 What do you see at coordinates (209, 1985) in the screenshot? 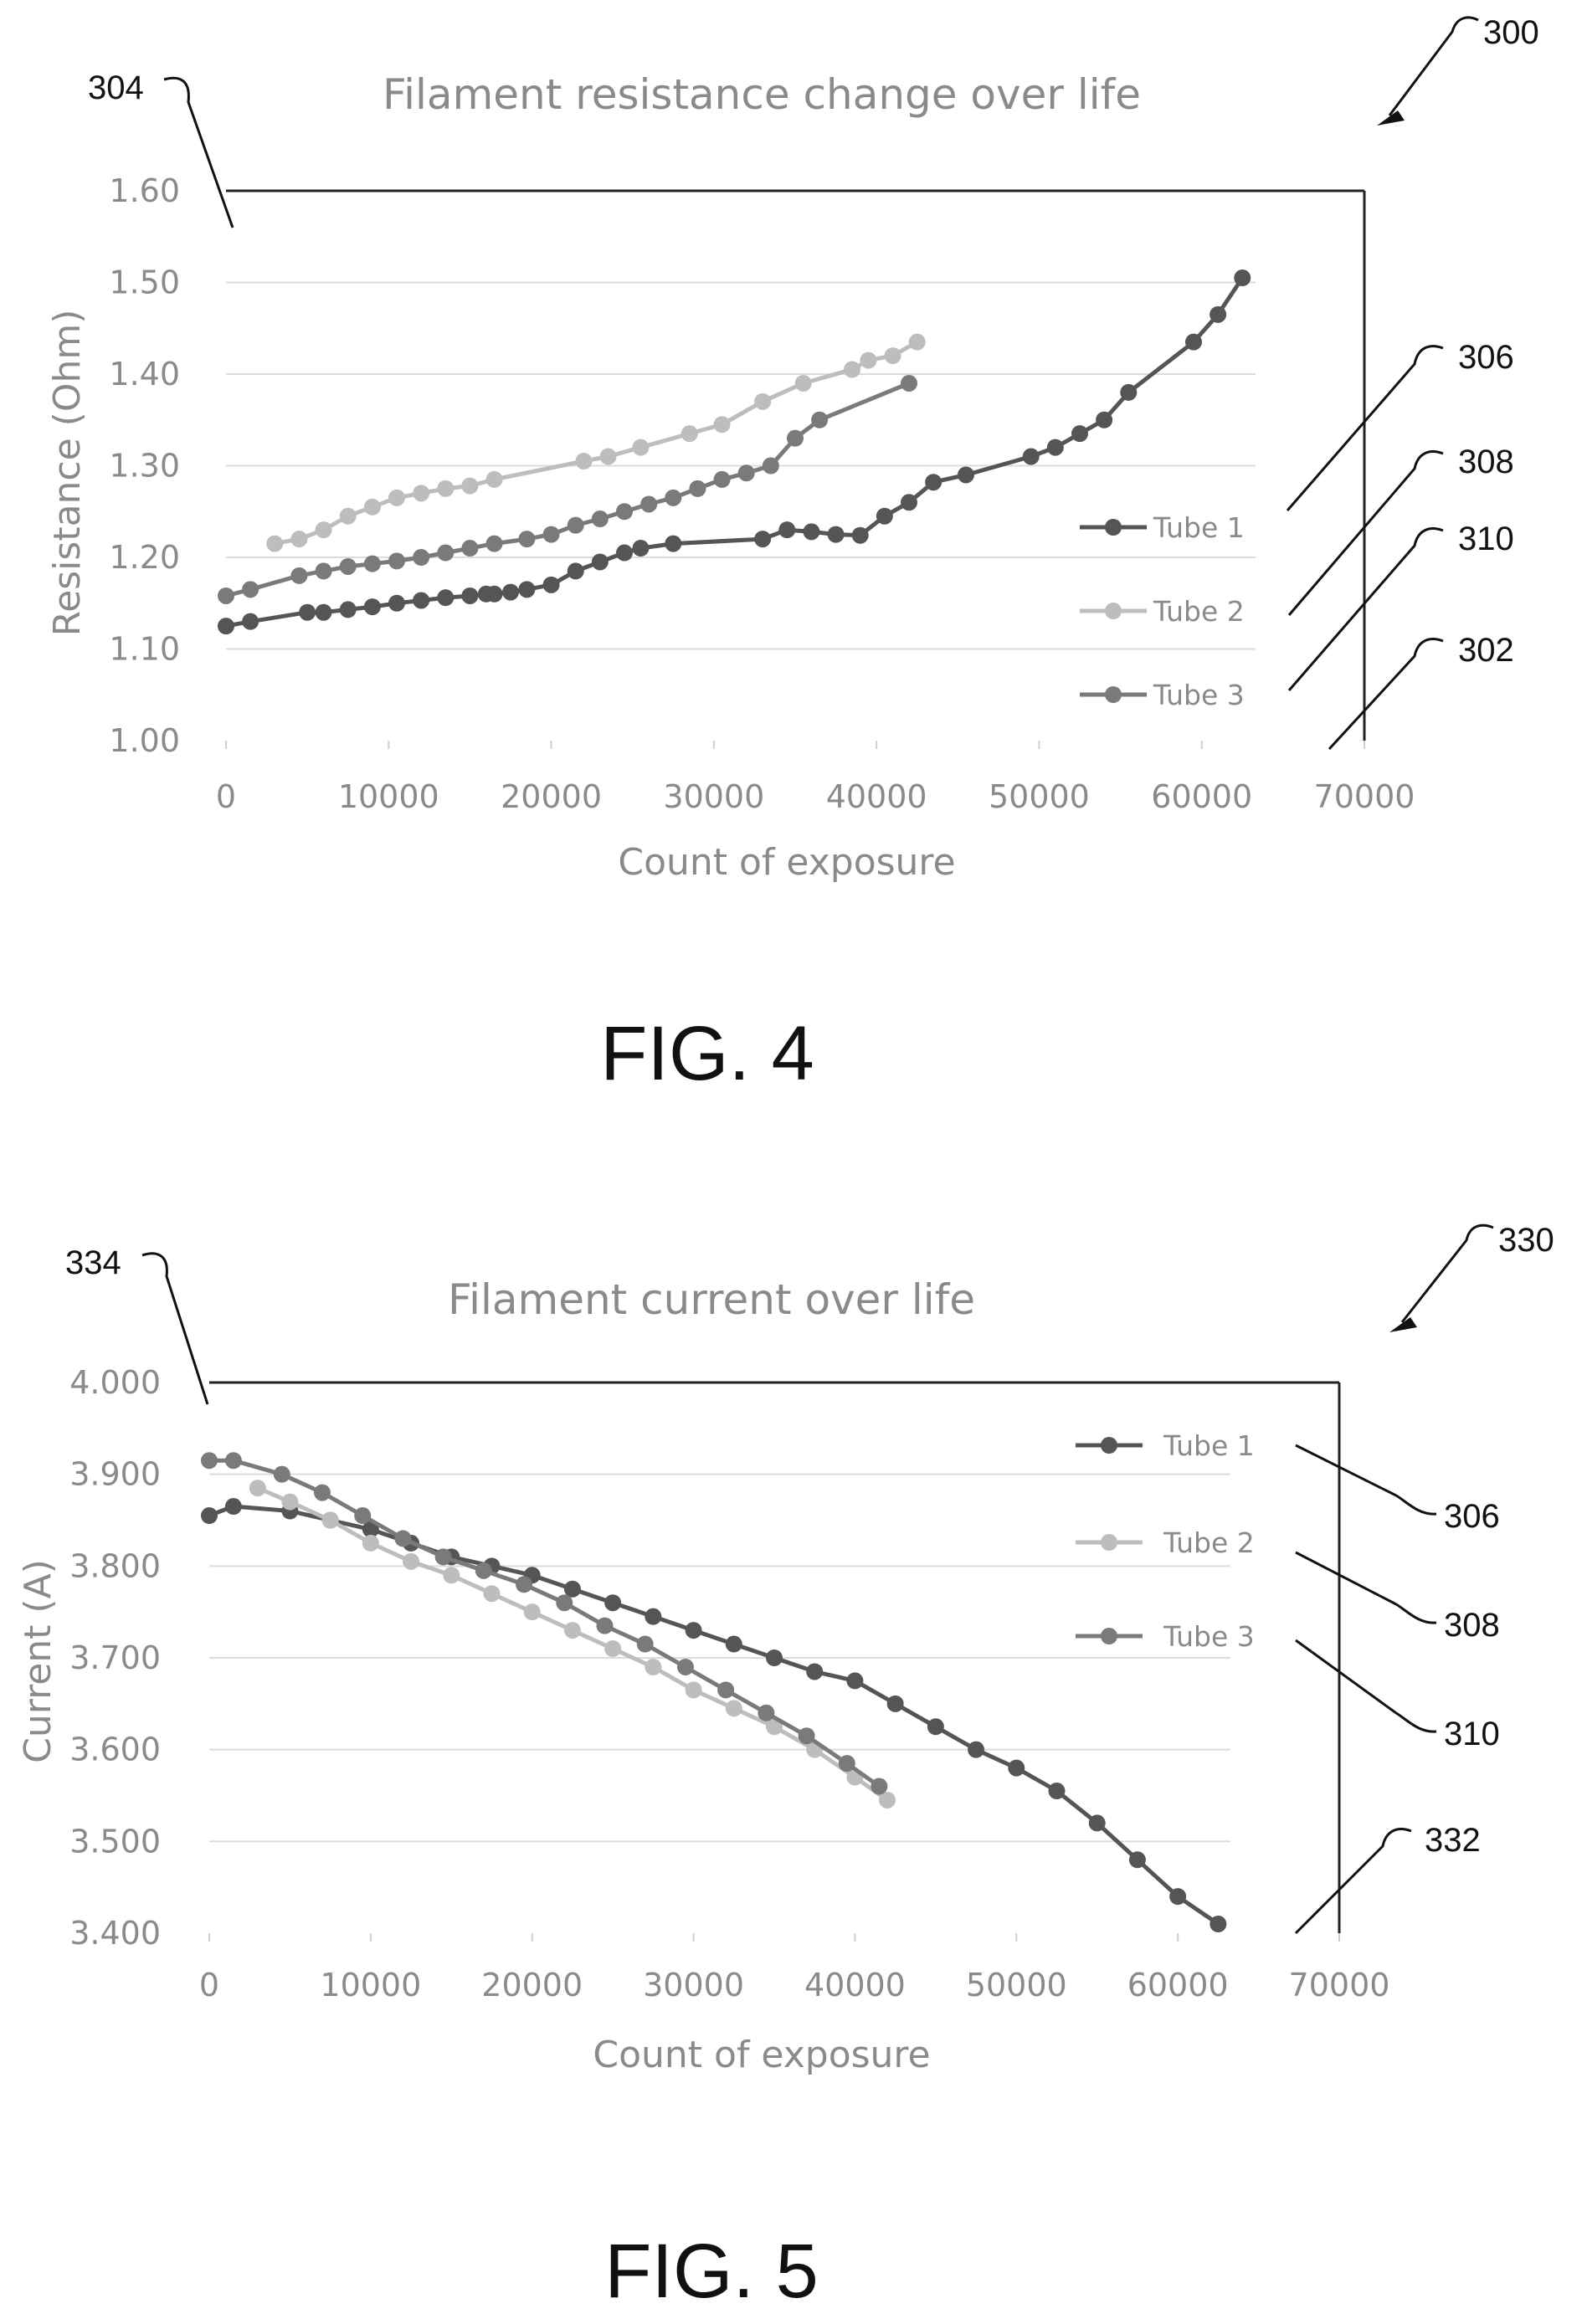
I see `x-tick-label: 0` at bounding box center [209, 1985].